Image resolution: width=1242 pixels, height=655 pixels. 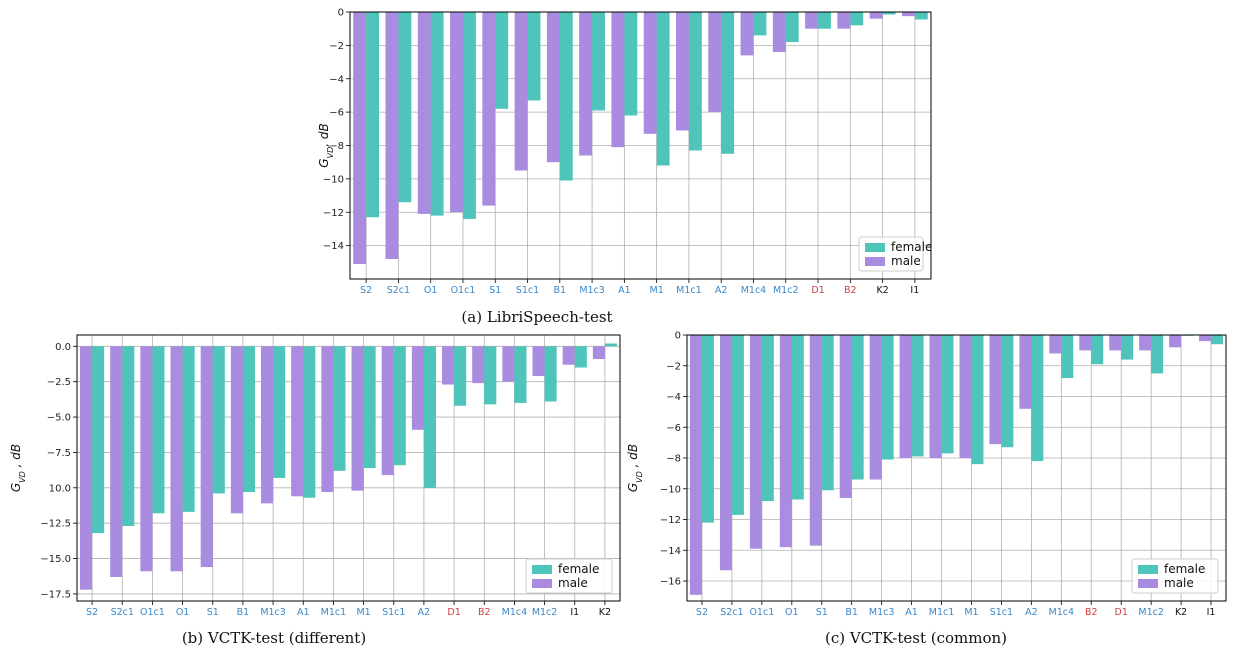 I want to click on bar-male-M1c3, so click(x=267, y=425).